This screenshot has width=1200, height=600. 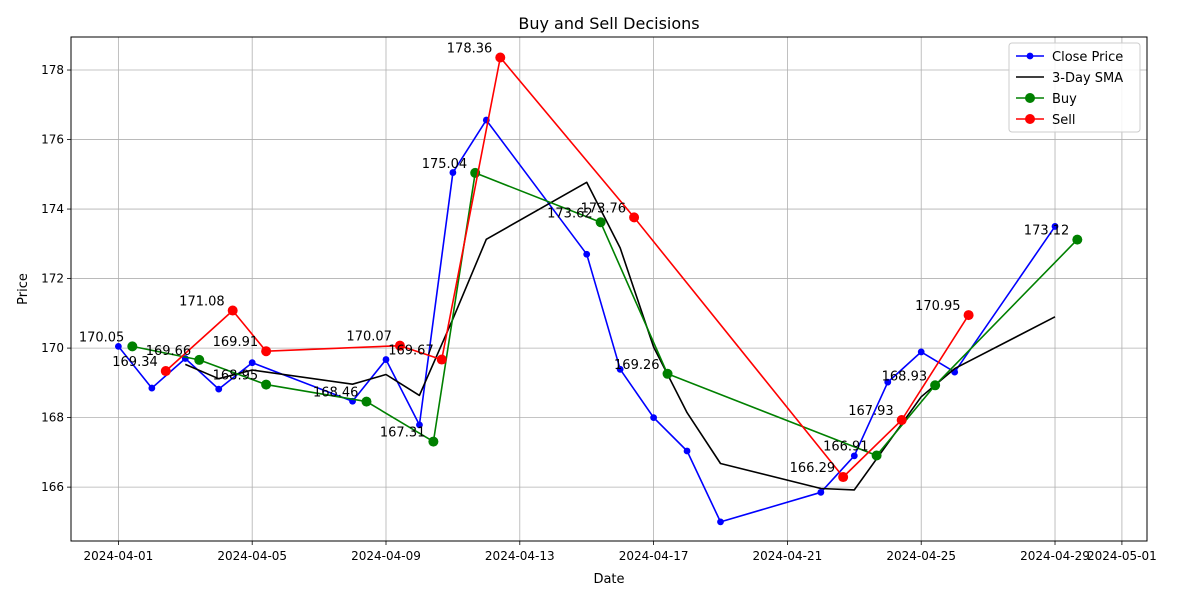 What do you see at coordinates (52, 70) in the screenshot?
I see `y-tick-label: 178` at bounding box center [52, 70].